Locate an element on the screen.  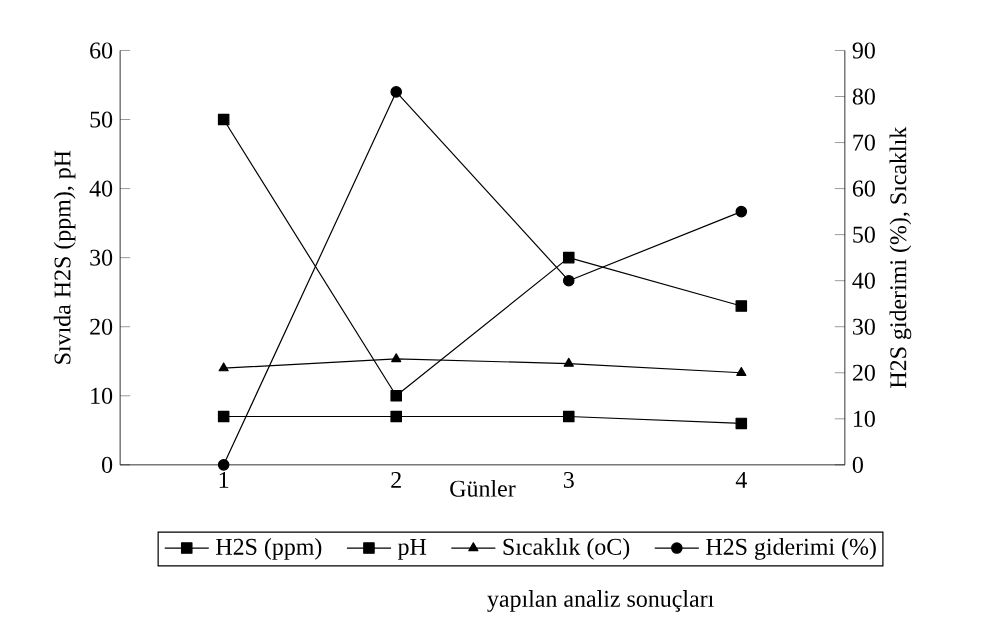
legend-label: Sıcaklık (oC) is located at coordinates (566, 549).